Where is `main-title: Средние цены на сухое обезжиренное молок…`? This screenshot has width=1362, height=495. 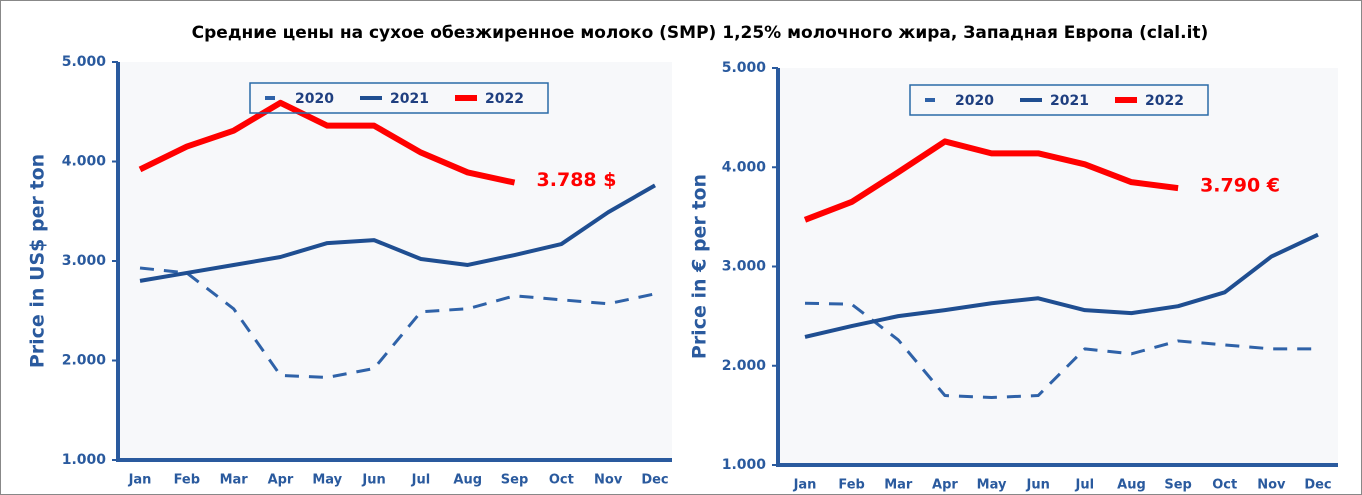 main-title: Средние цены на сухое обезжиренное молок… is located at coordinates (700, 33).